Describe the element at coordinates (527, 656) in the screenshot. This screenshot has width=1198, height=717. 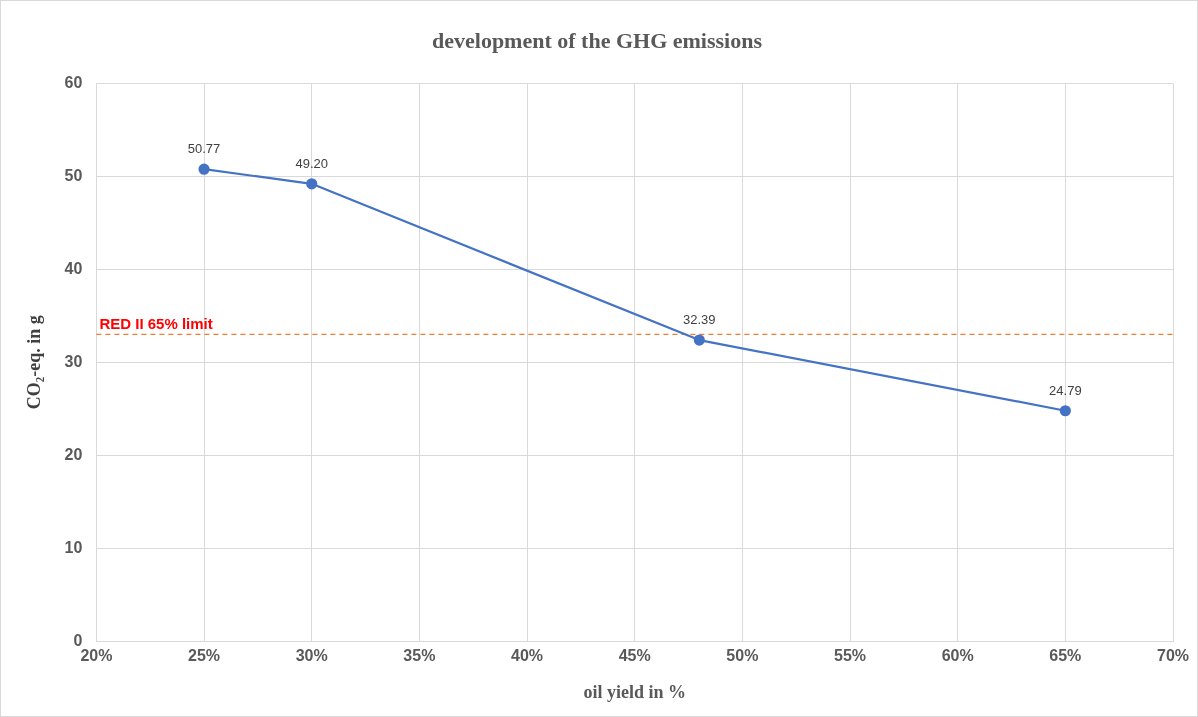
I see `x-tick-label: 40%` at that location.